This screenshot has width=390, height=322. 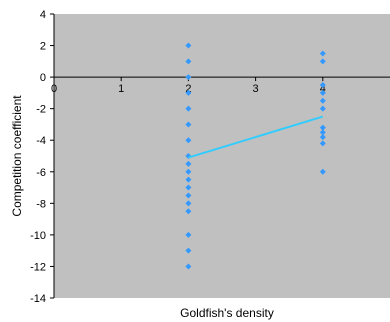 What do you see at coordinates (121, 89) in the screenshot?
I see `x-tick-label: 1` at bounding box center [121, 89].